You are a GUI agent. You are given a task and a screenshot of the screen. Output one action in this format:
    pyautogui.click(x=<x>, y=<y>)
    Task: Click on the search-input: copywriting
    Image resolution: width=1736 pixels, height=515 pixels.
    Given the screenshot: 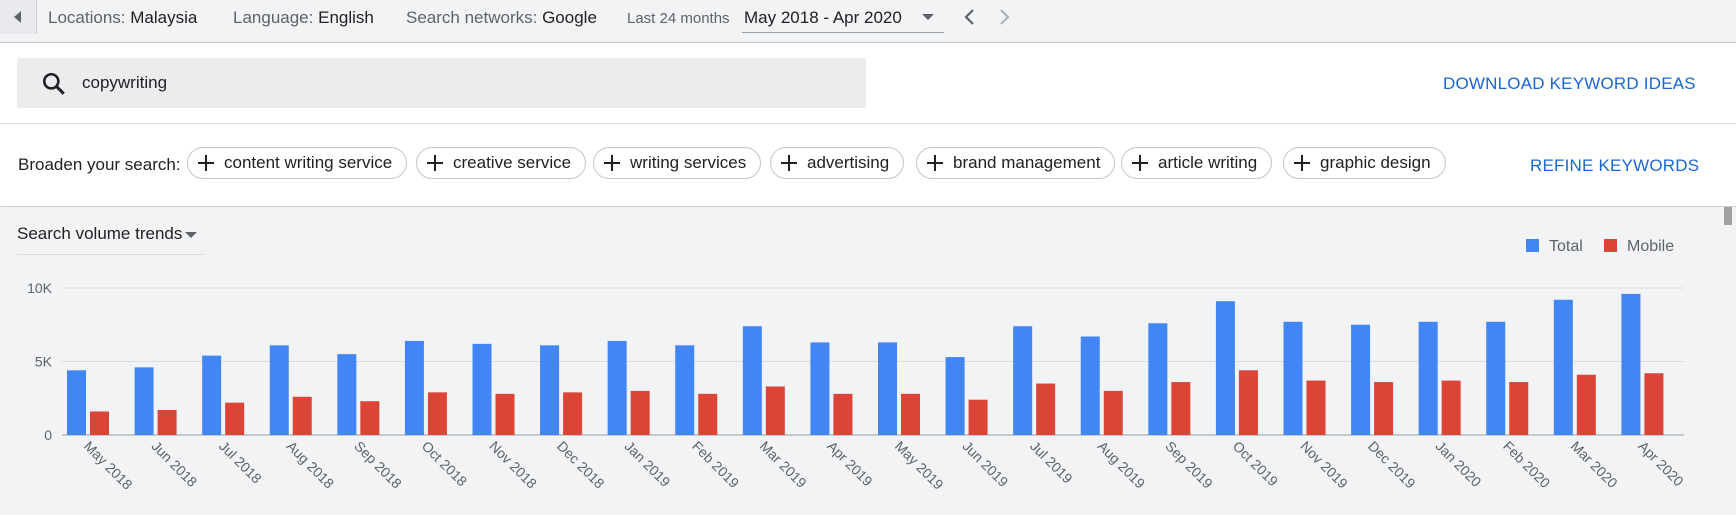 What is the action you would take?
    pyautogui.click(x=441, y=83)
    